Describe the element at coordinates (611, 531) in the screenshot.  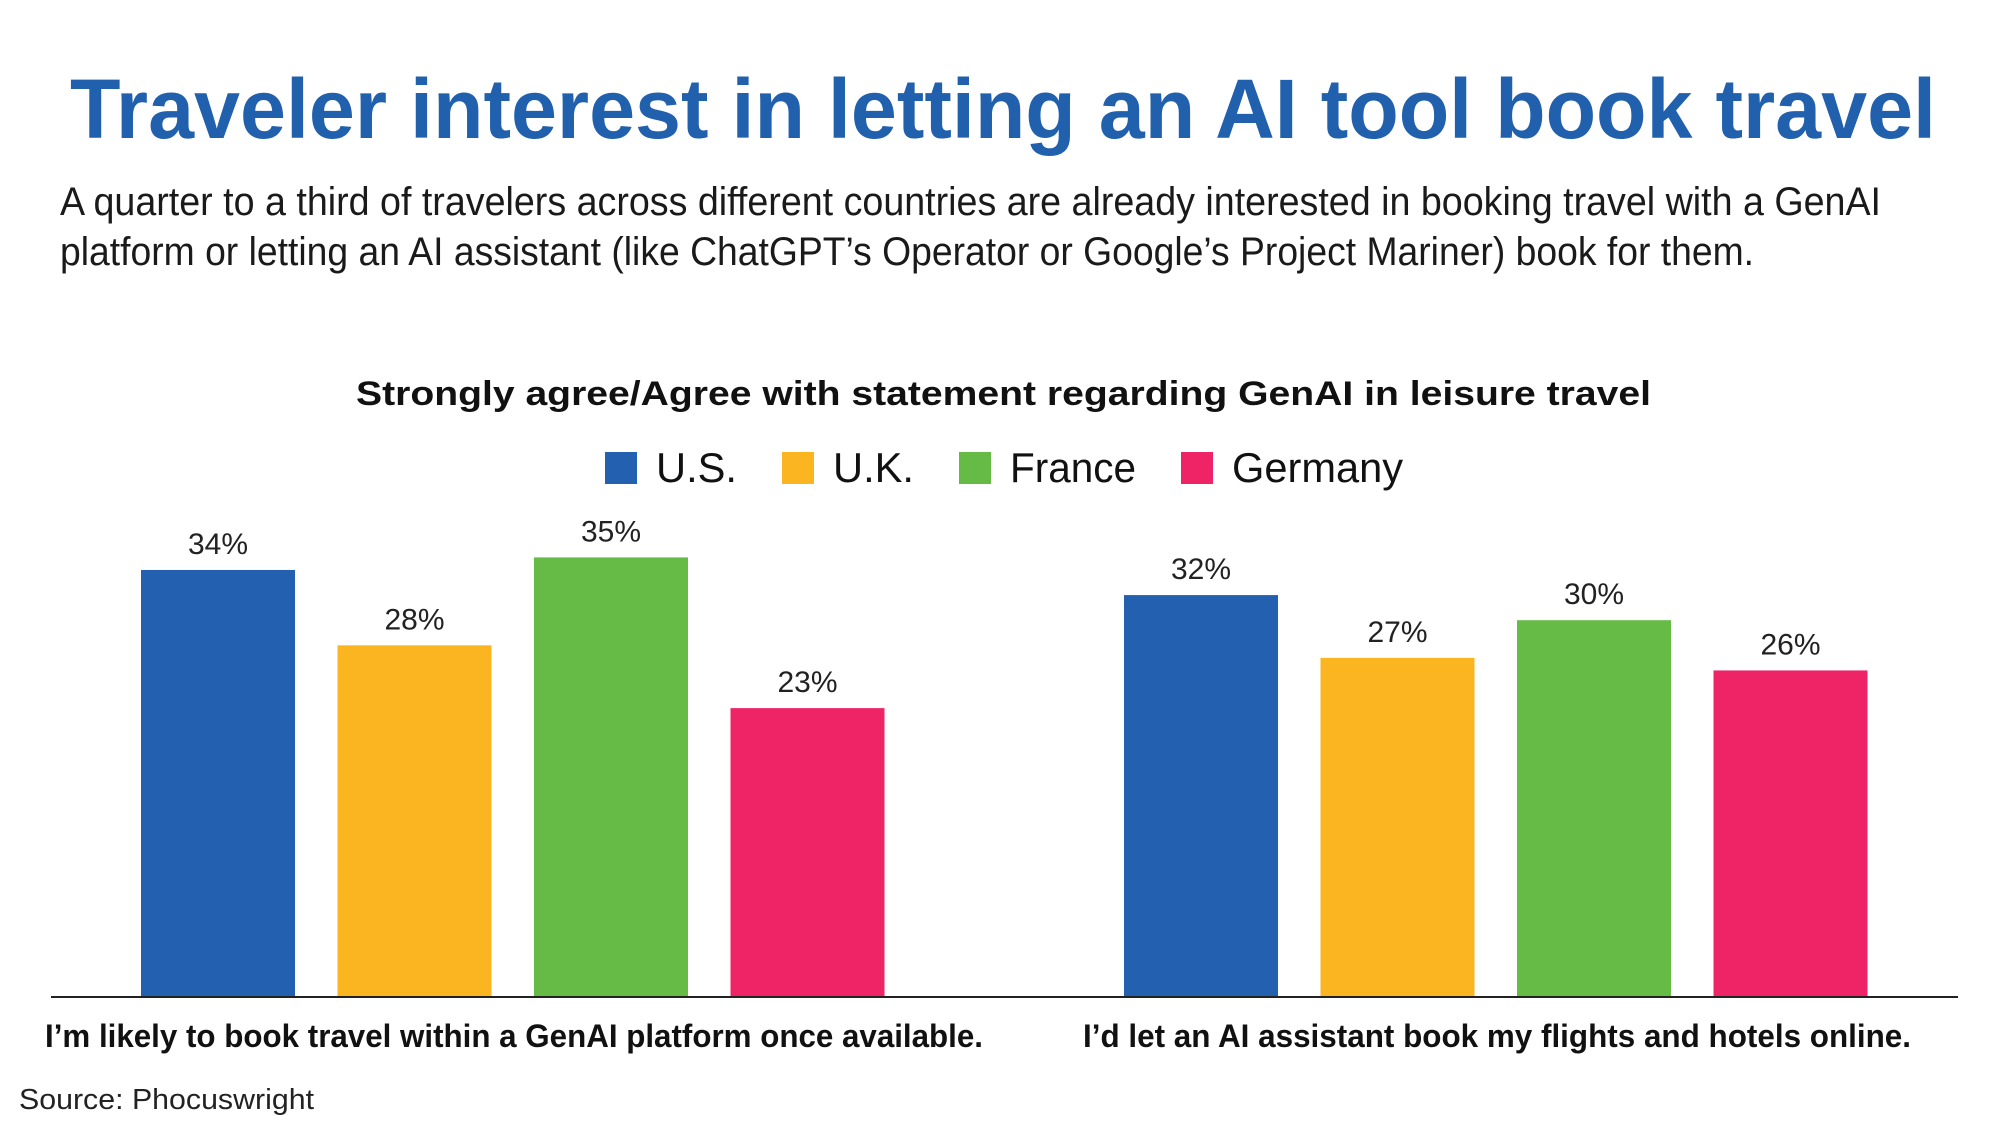
I see `data-label-1-france: 35%` at that location.